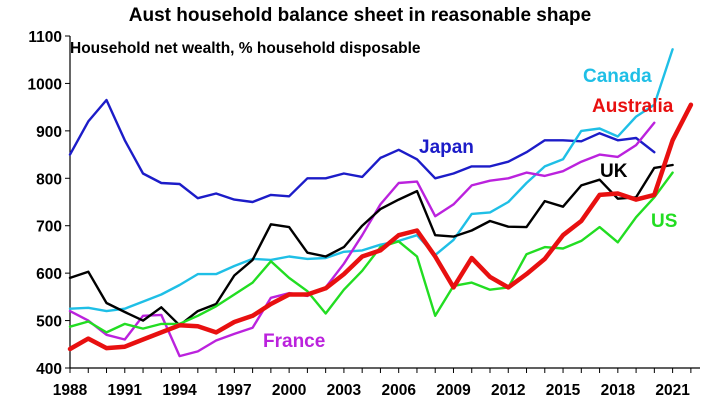 Image resolution: width=720 pixels, height=404 pixels. Describe the element at coordinates (49, 179) in the screenshot. I see `y-tick-label: 800` at that location.